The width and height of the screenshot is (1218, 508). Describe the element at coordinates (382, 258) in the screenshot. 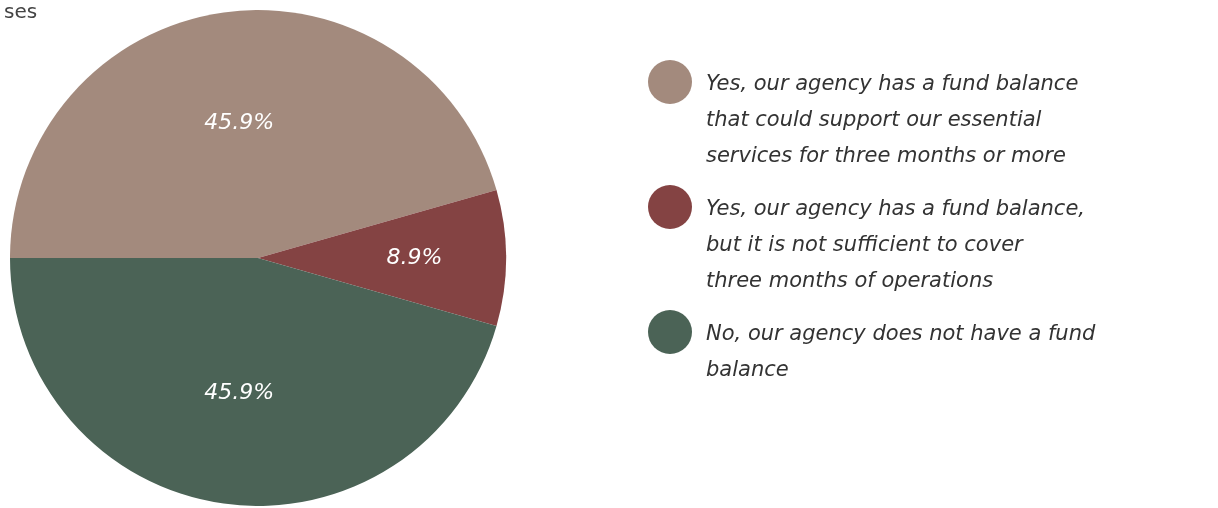

I see `pie-slice` at that location.